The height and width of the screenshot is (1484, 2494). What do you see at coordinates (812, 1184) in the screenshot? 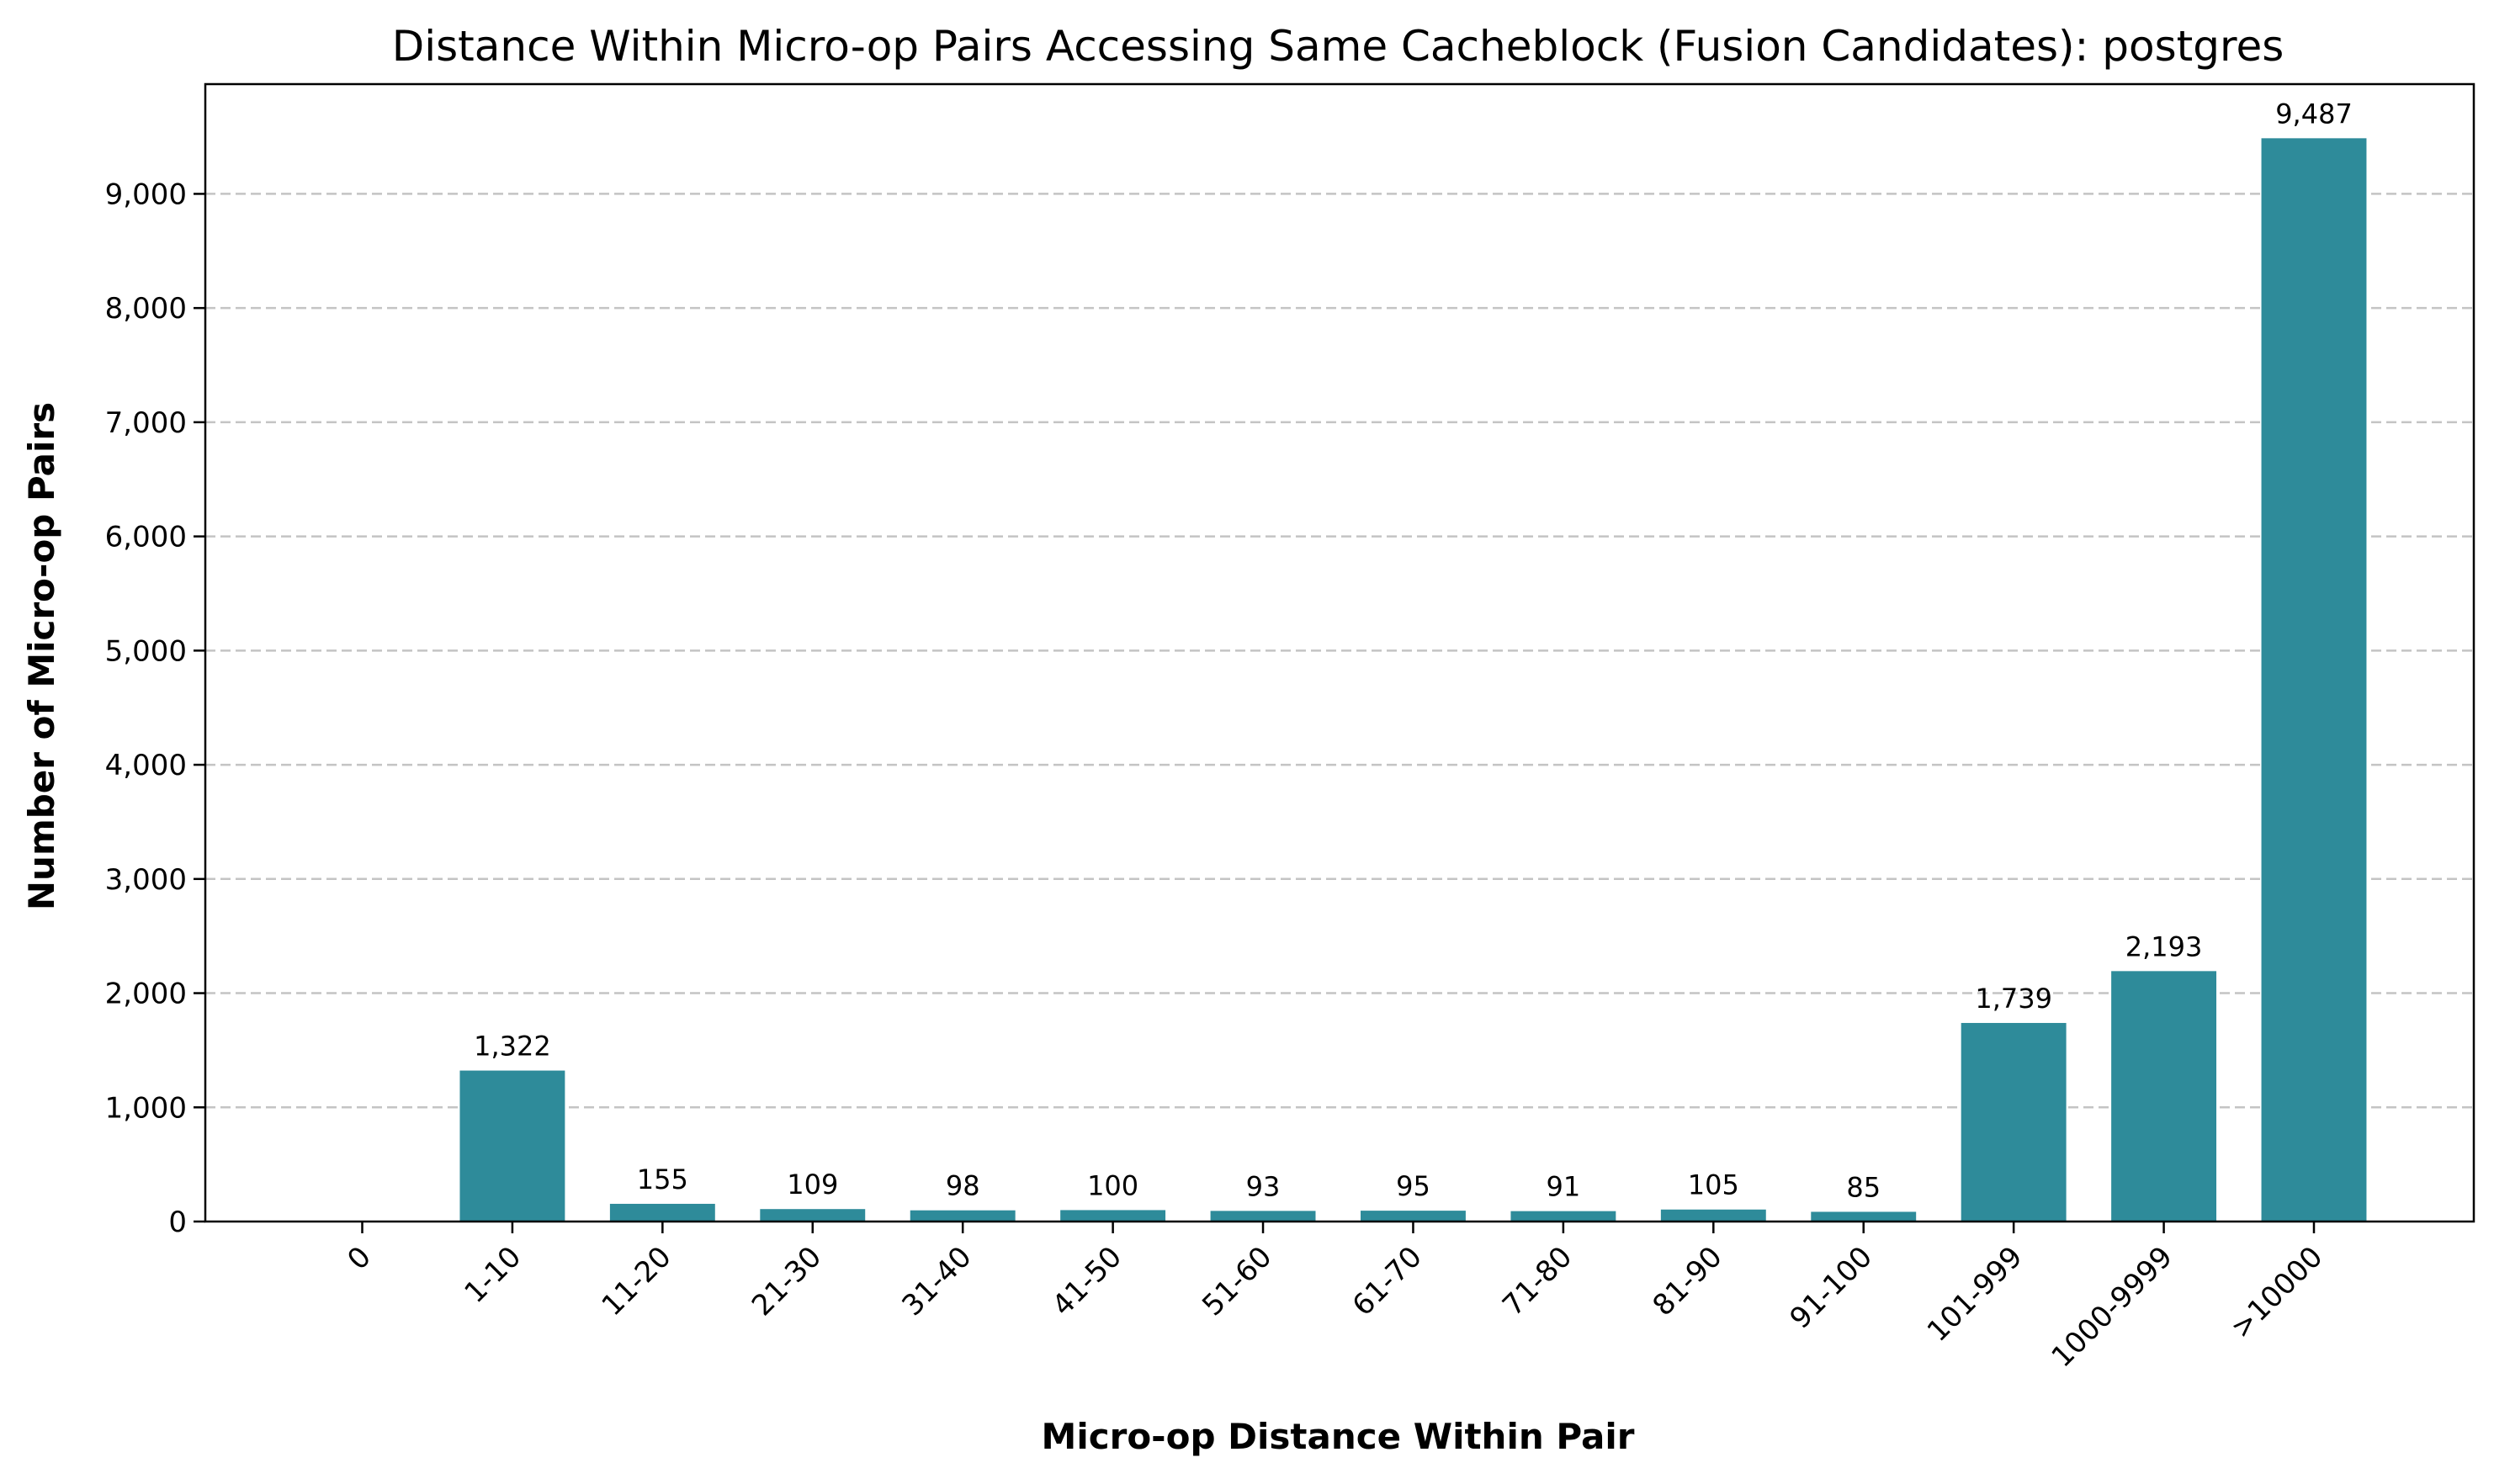
I see `bar-value-label: 109` at bounding box center [812, 1184].